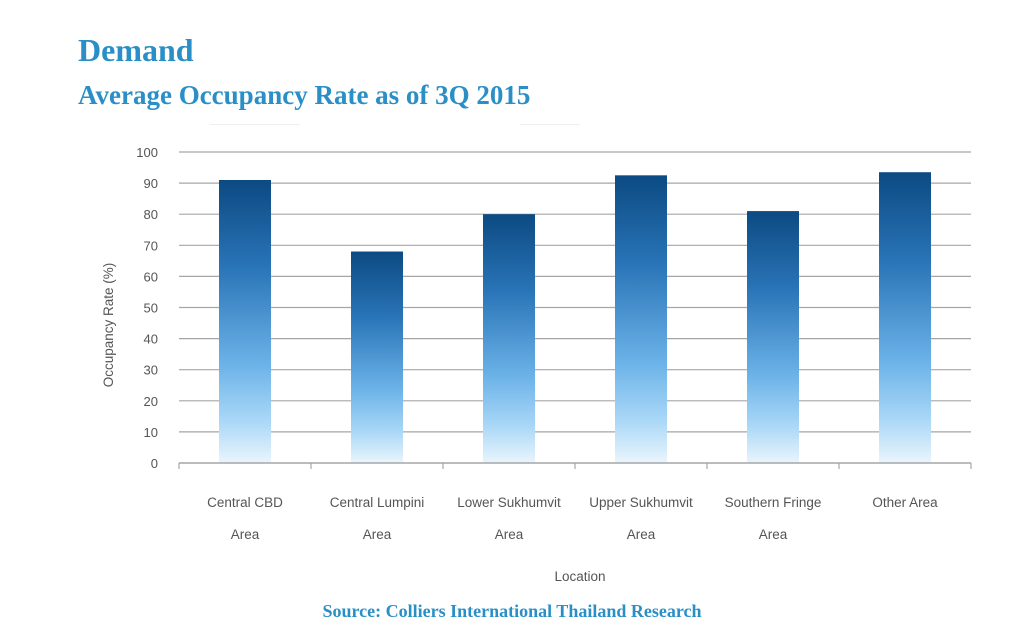 This screenshot has height=642, width=1024. Describe the element at coordinates (151, 245) in the screenshot. I see `y-tick-label: 70` at that location.